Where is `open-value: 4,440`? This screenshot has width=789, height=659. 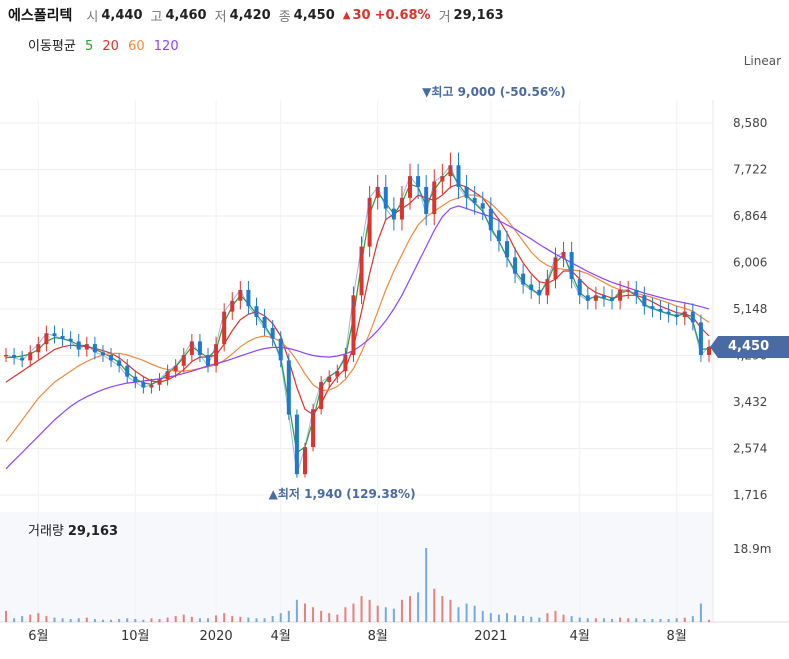 open-value: 4,440 is located at coordinates (122, 15).